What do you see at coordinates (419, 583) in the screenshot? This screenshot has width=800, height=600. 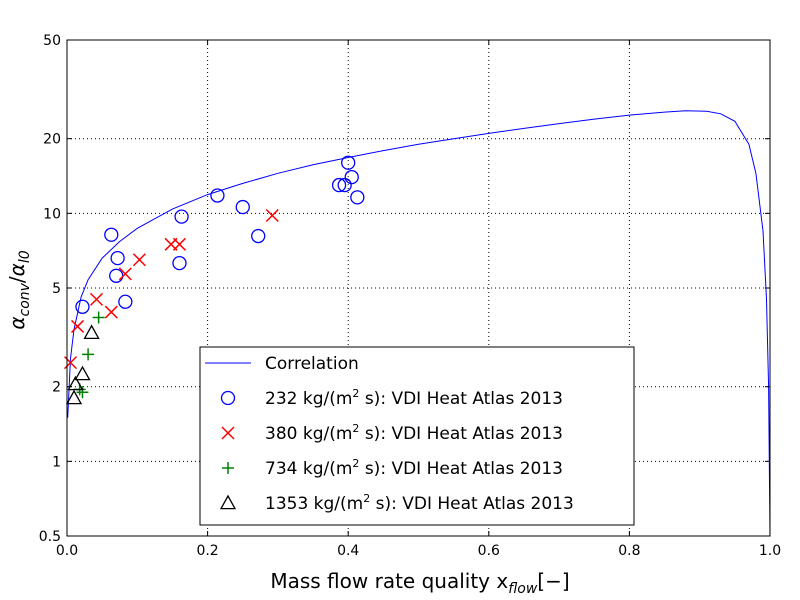 I see `x-axis-label: Mass flow rate quality xflow[−]` at bounding box center [419, 583].